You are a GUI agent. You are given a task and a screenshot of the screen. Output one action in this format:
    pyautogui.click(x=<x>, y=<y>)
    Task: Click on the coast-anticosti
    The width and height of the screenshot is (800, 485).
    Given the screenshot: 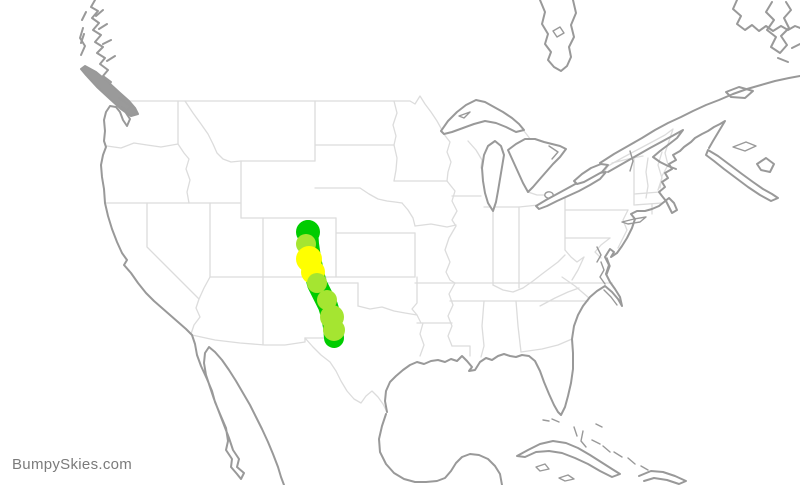 What is the action you would take?
    pyautogui.click(x=739, y=92)
    